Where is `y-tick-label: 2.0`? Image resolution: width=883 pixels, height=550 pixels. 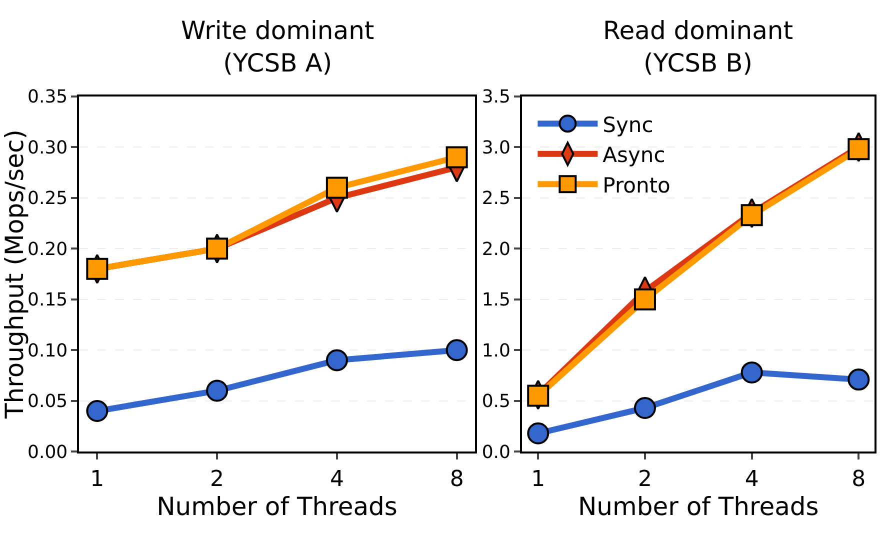 y-tick-label: 2.0 is located at coordinates (496, 249).